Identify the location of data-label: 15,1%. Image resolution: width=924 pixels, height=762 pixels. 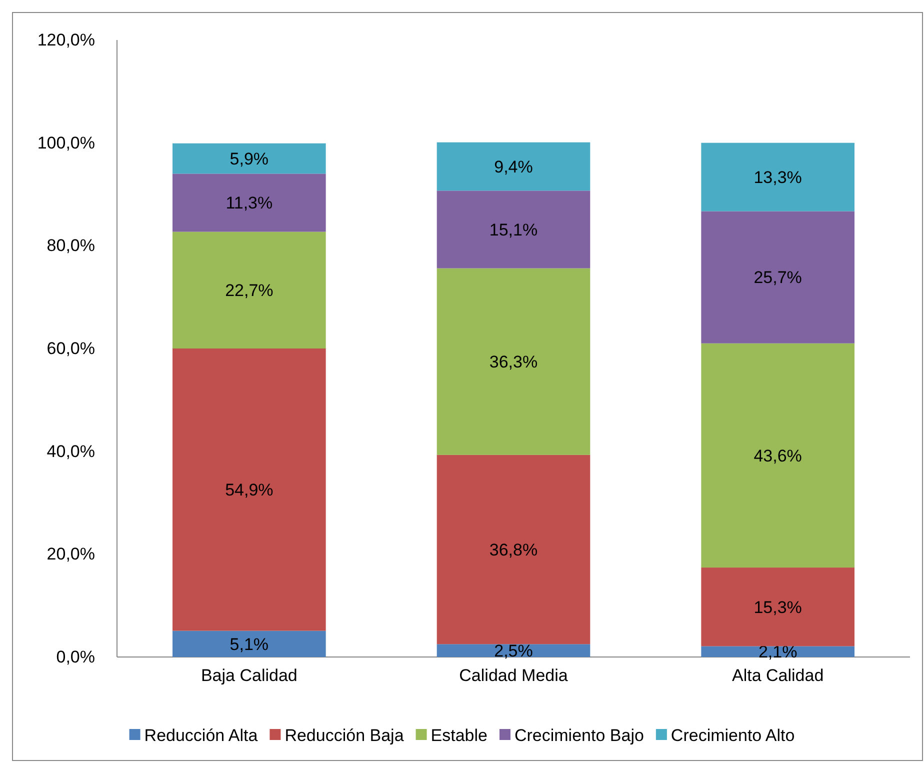
(513, 230).